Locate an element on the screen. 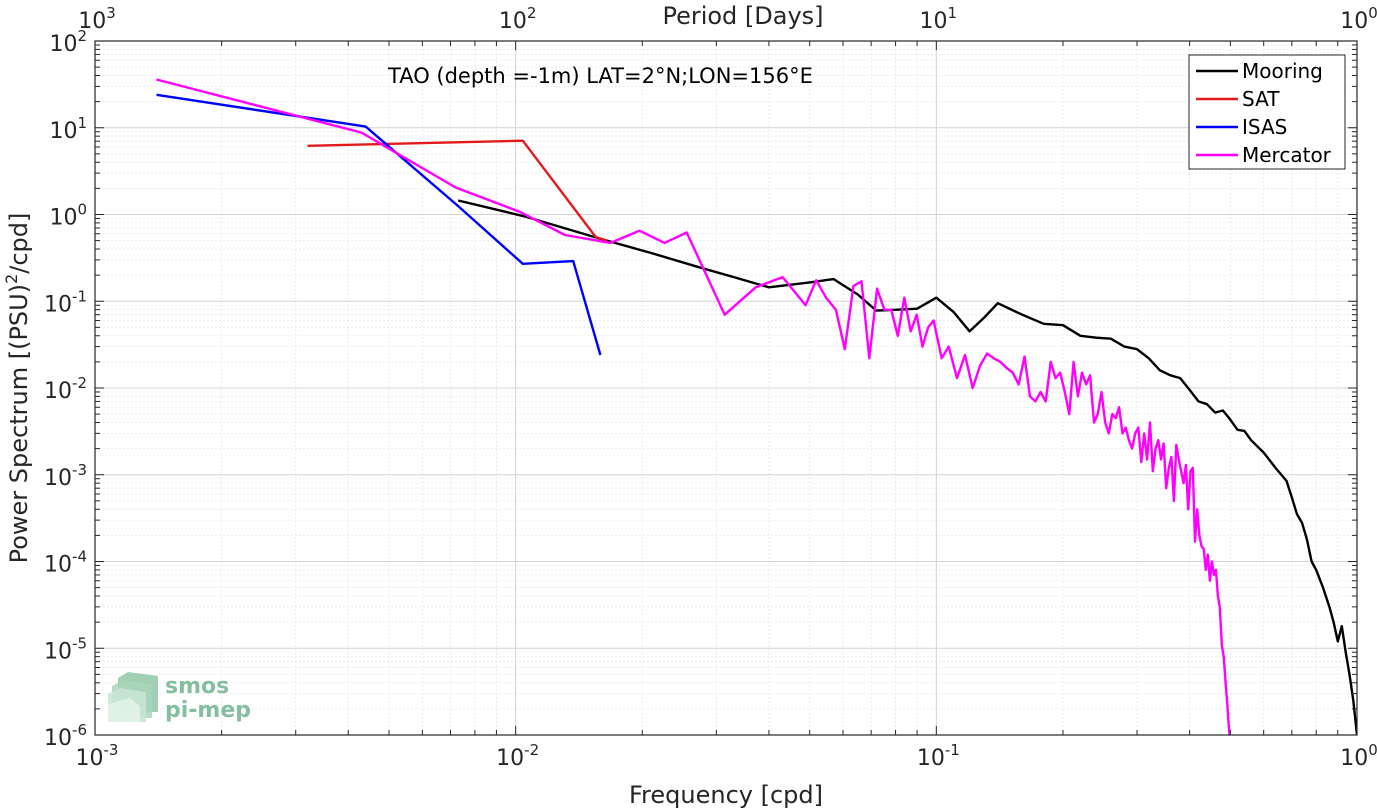 The width and height of the screenshot is (1377, 809). legend-label-mooring: Mooring is located at coordinates (1282, 71).